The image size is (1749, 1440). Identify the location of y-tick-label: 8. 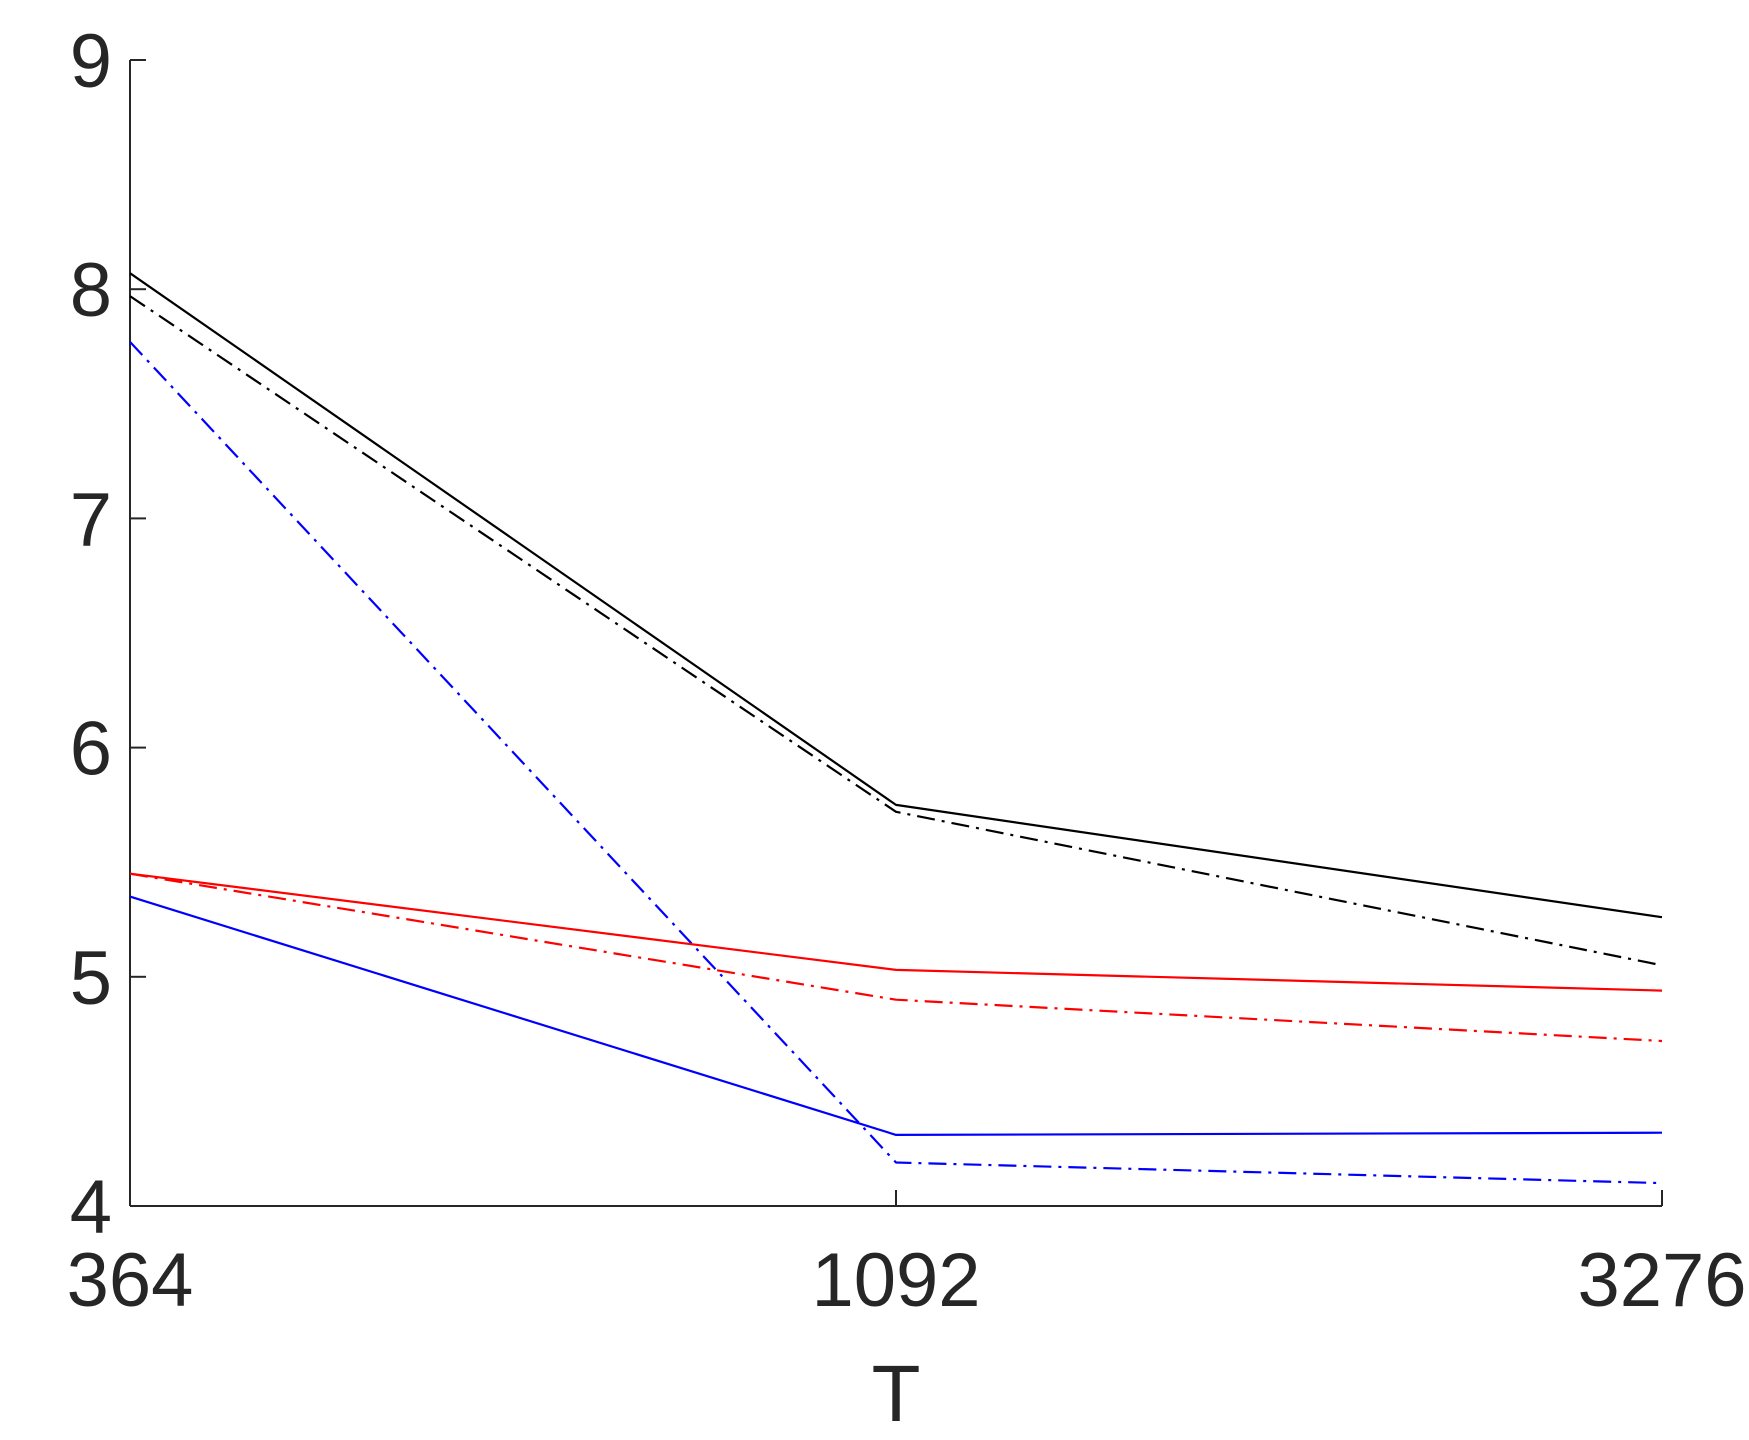
(91, 290).